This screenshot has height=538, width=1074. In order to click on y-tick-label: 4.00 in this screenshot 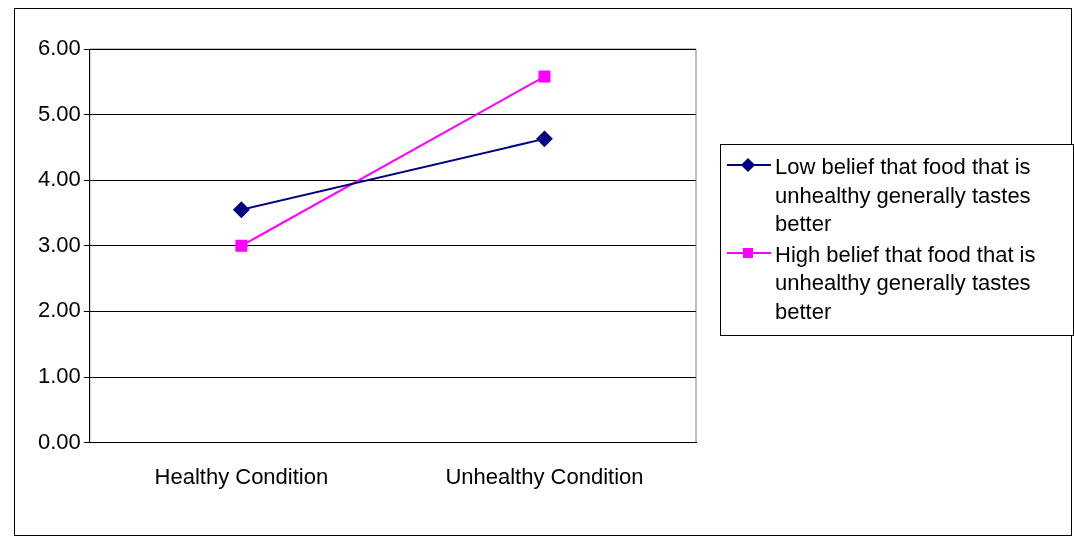, I will do `click(59, 179)`.